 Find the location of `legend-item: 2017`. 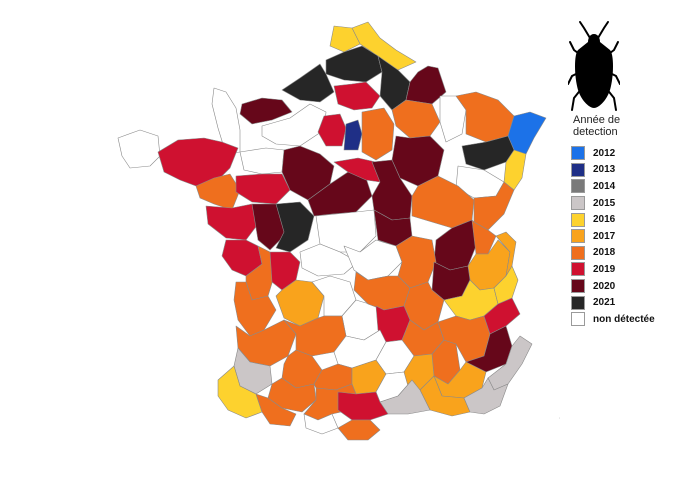

legend-item: 2017 is located at coordinates (633, 236).